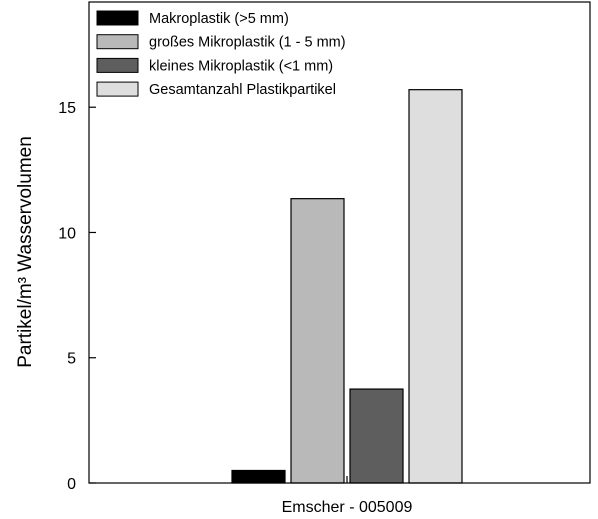  I want to click on legend-label-3: kleines Mikroplastik (<1 mm), so click(241, 66).